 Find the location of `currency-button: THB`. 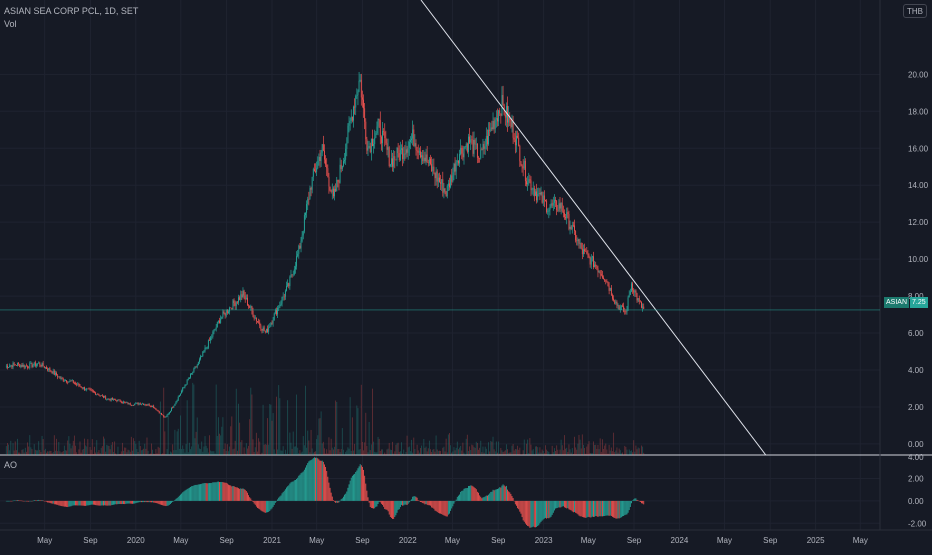

currency-button: THB is located at coordinates (915, 11).